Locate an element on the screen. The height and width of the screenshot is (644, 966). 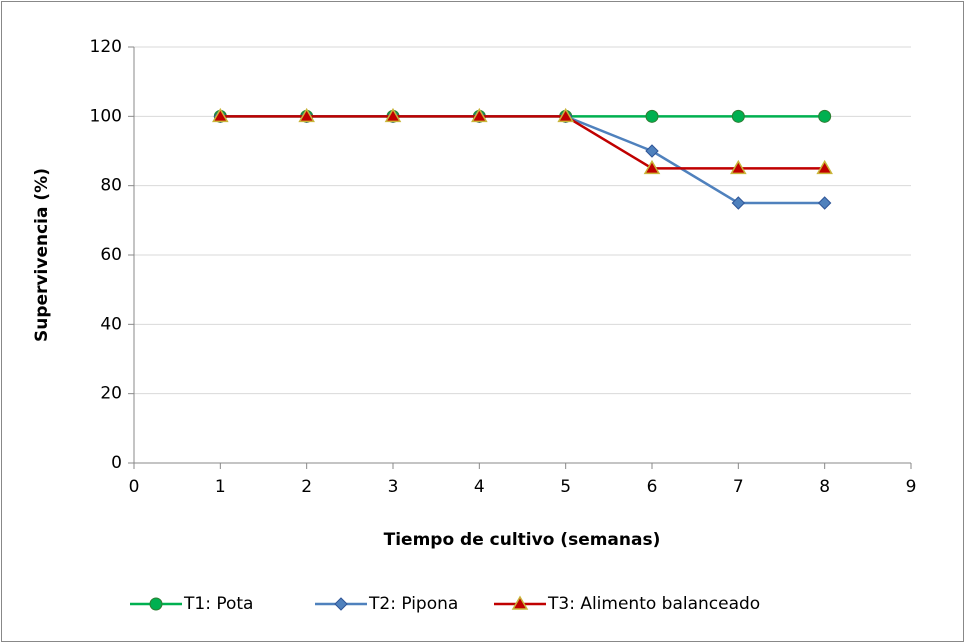
x-tick-label: 7 is located at coordinates (738, 487).